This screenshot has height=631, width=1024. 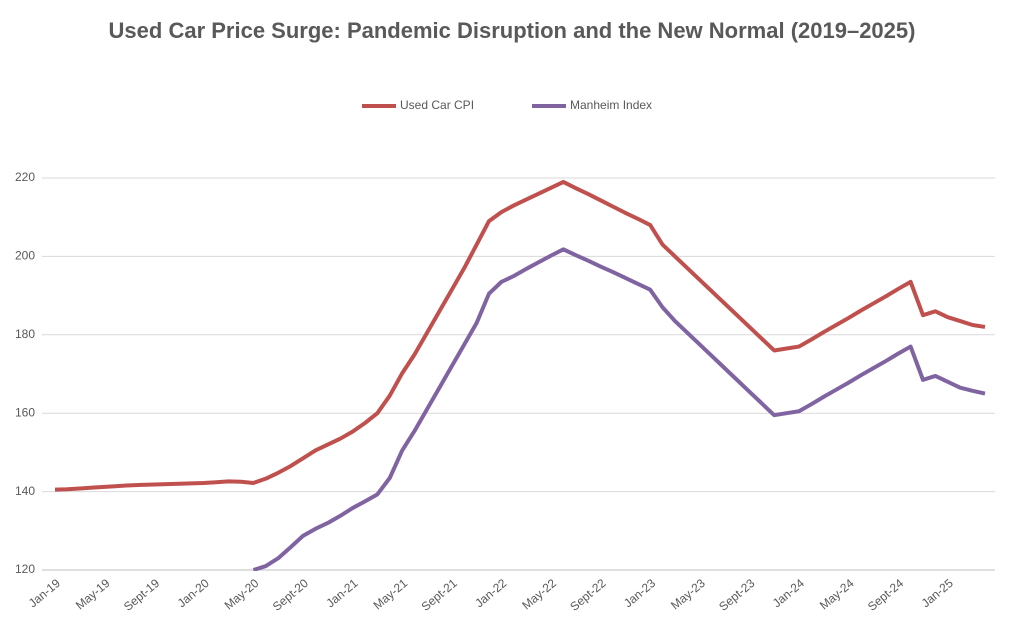 What do you see at coordinates (837, 594) in the screenshot?
I see `x-tick-label: May-24` at bounding box center [837, 594].